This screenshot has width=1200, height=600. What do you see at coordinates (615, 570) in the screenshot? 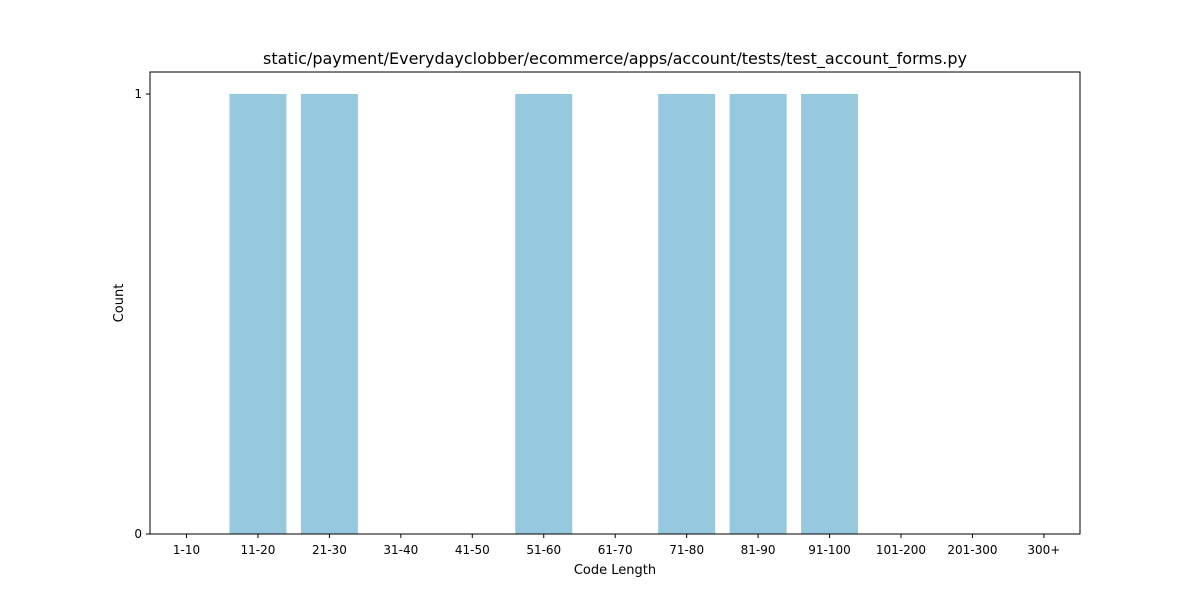
I see `x-axis-title: Code Length` at bounding box center [615, 570].